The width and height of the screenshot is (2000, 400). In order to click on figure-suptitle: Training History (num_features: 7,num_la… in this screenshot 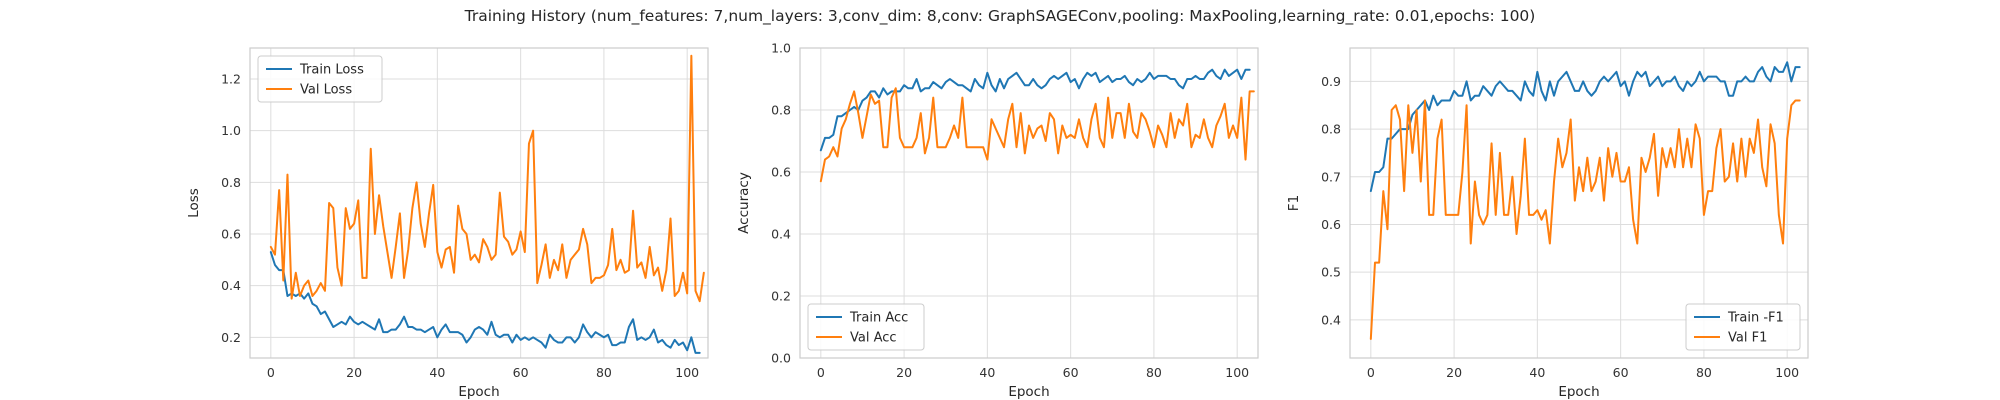, I will do `click(1000, 16)`.